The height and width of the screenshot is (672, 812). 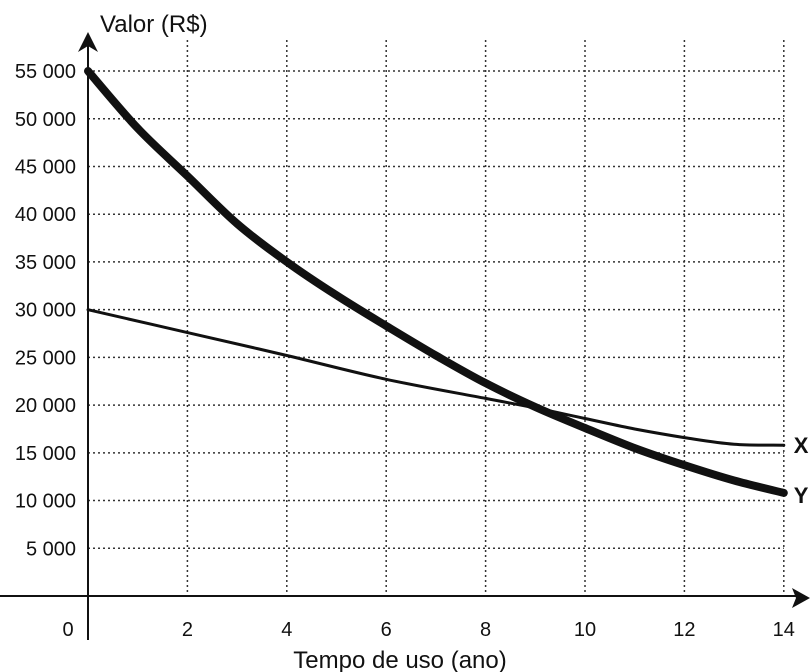 What do you see at coordinates (585, 630) in the screenshot?
I see `x-tick-label: 10` at bounding box center [585, 630].